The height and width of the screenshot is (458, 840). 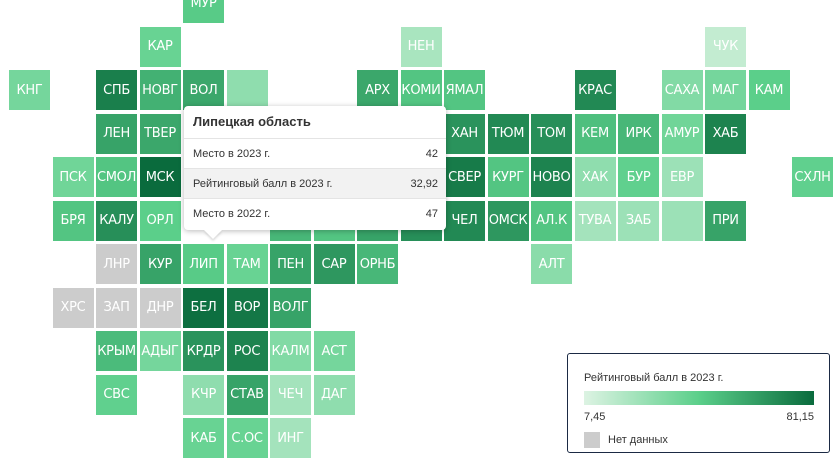 I want to click on region-tile: КРДР, so click(x=203, y=351).